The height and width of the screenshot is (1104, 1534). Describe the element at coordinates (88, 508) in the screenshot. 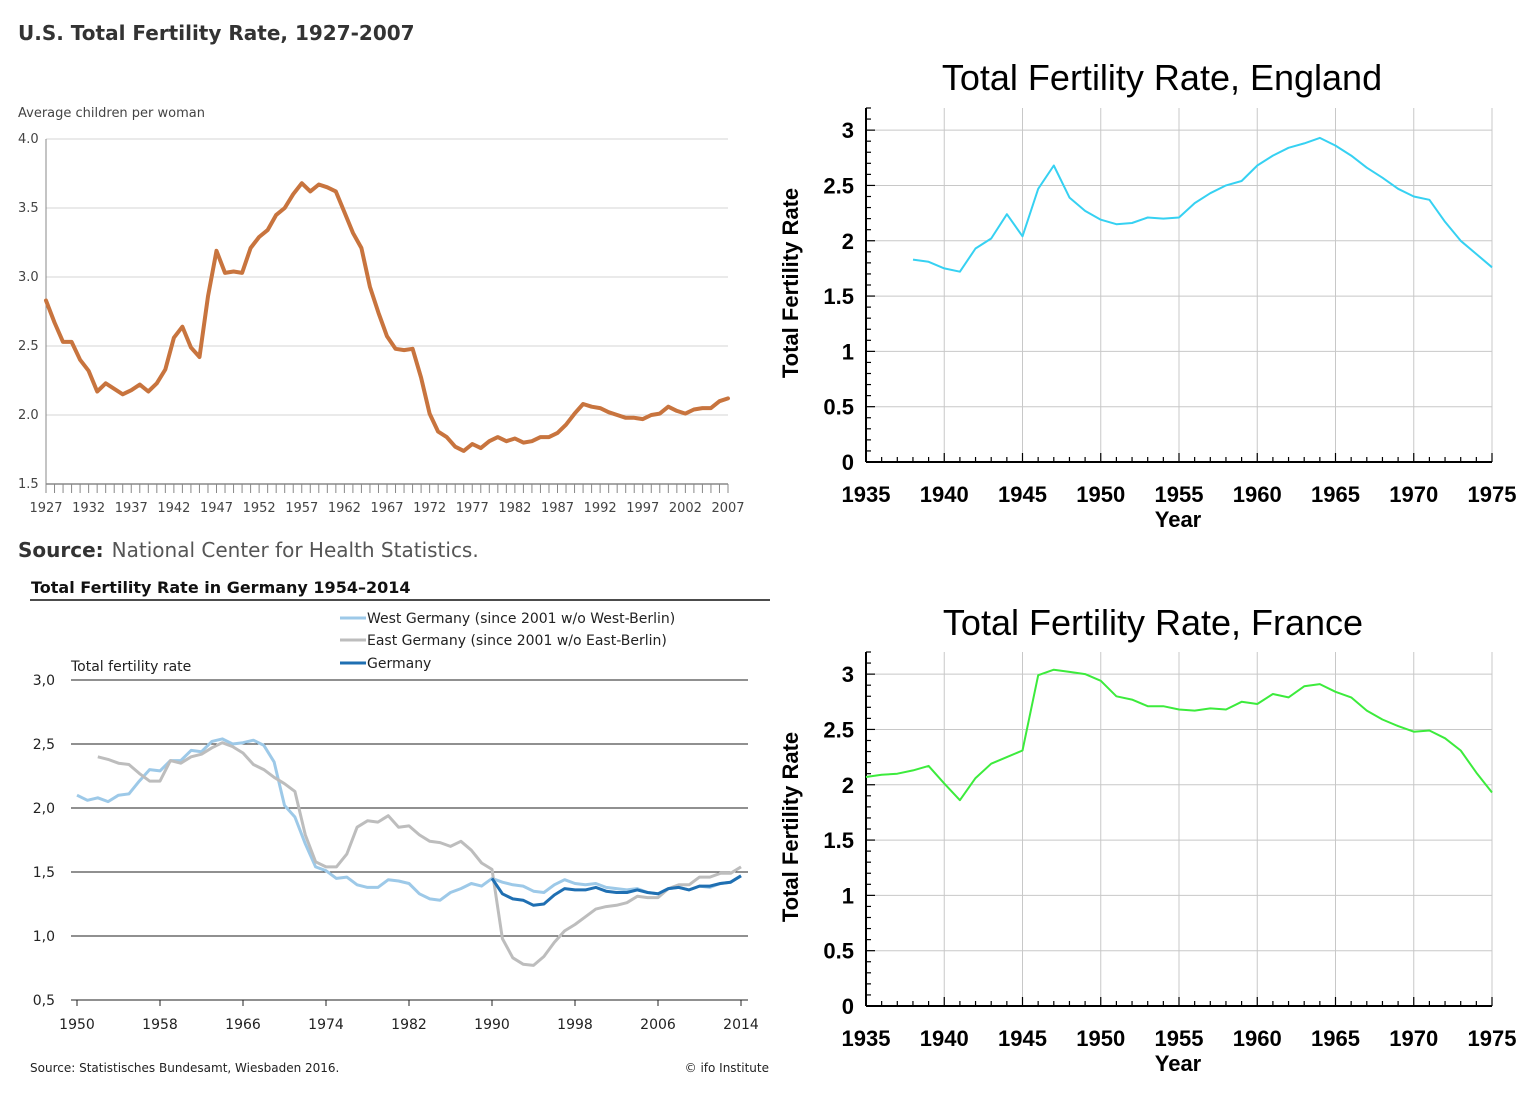

I see `us-x-tick-label: 1932` at that location.